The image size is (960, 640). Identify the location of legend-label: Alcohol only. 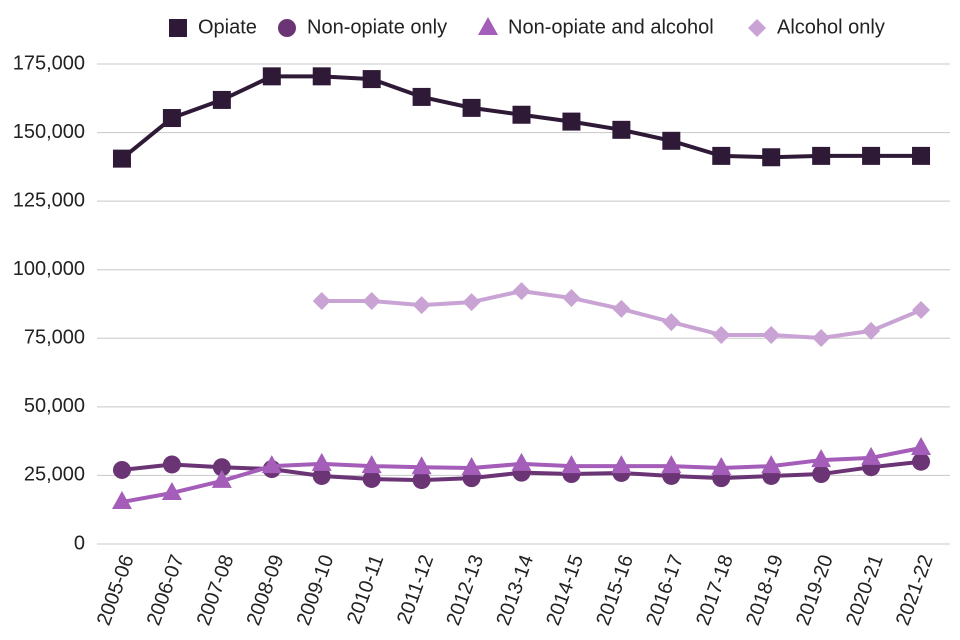
(831, 27).